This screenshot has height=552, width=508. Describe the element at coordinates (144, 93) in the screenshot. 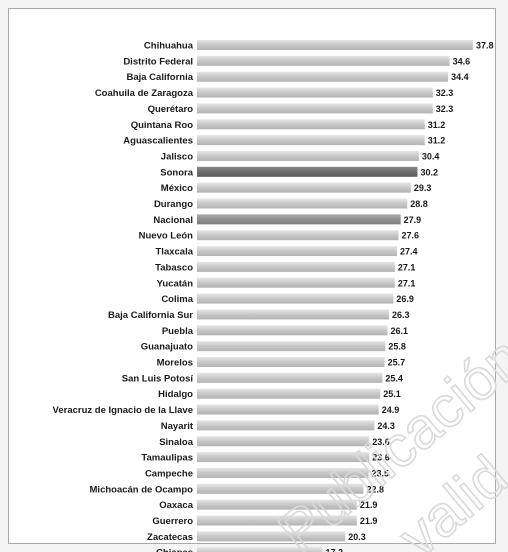

I see `category-label-coahuila-de-zaragoza: Coahuila de Zaragoza` at that location.